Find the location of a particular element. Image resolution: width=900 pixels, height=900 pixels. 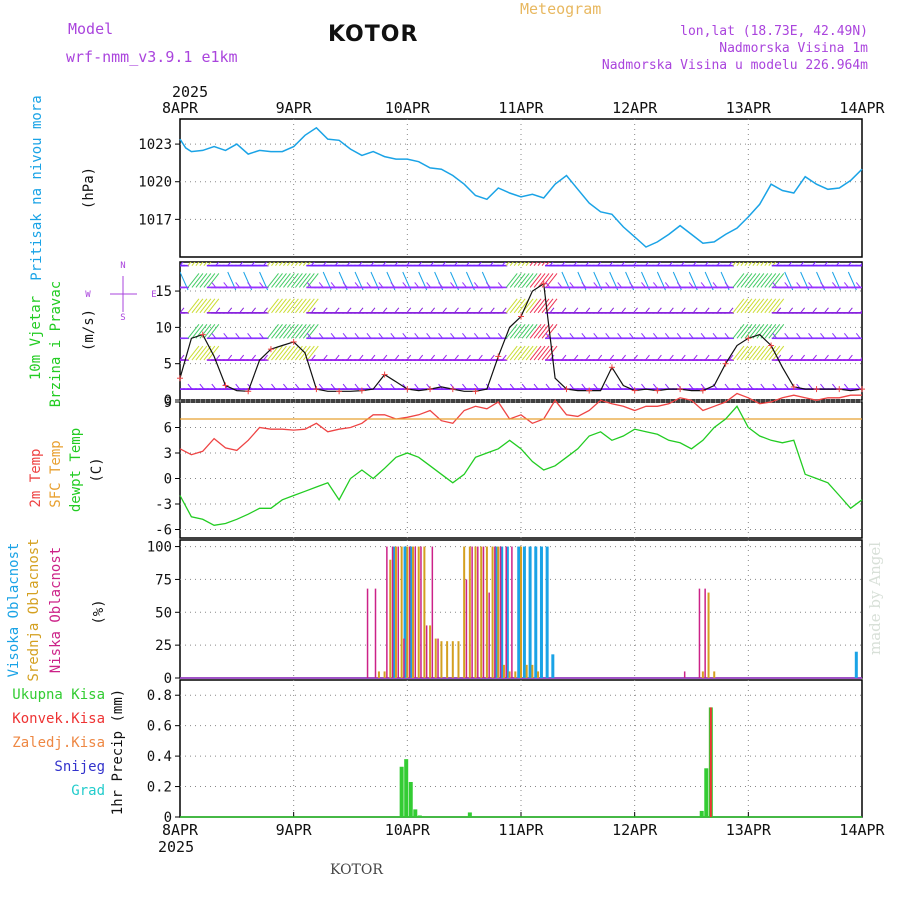

x-tick-label-top: 8APR is located at coordinates (180, 108).